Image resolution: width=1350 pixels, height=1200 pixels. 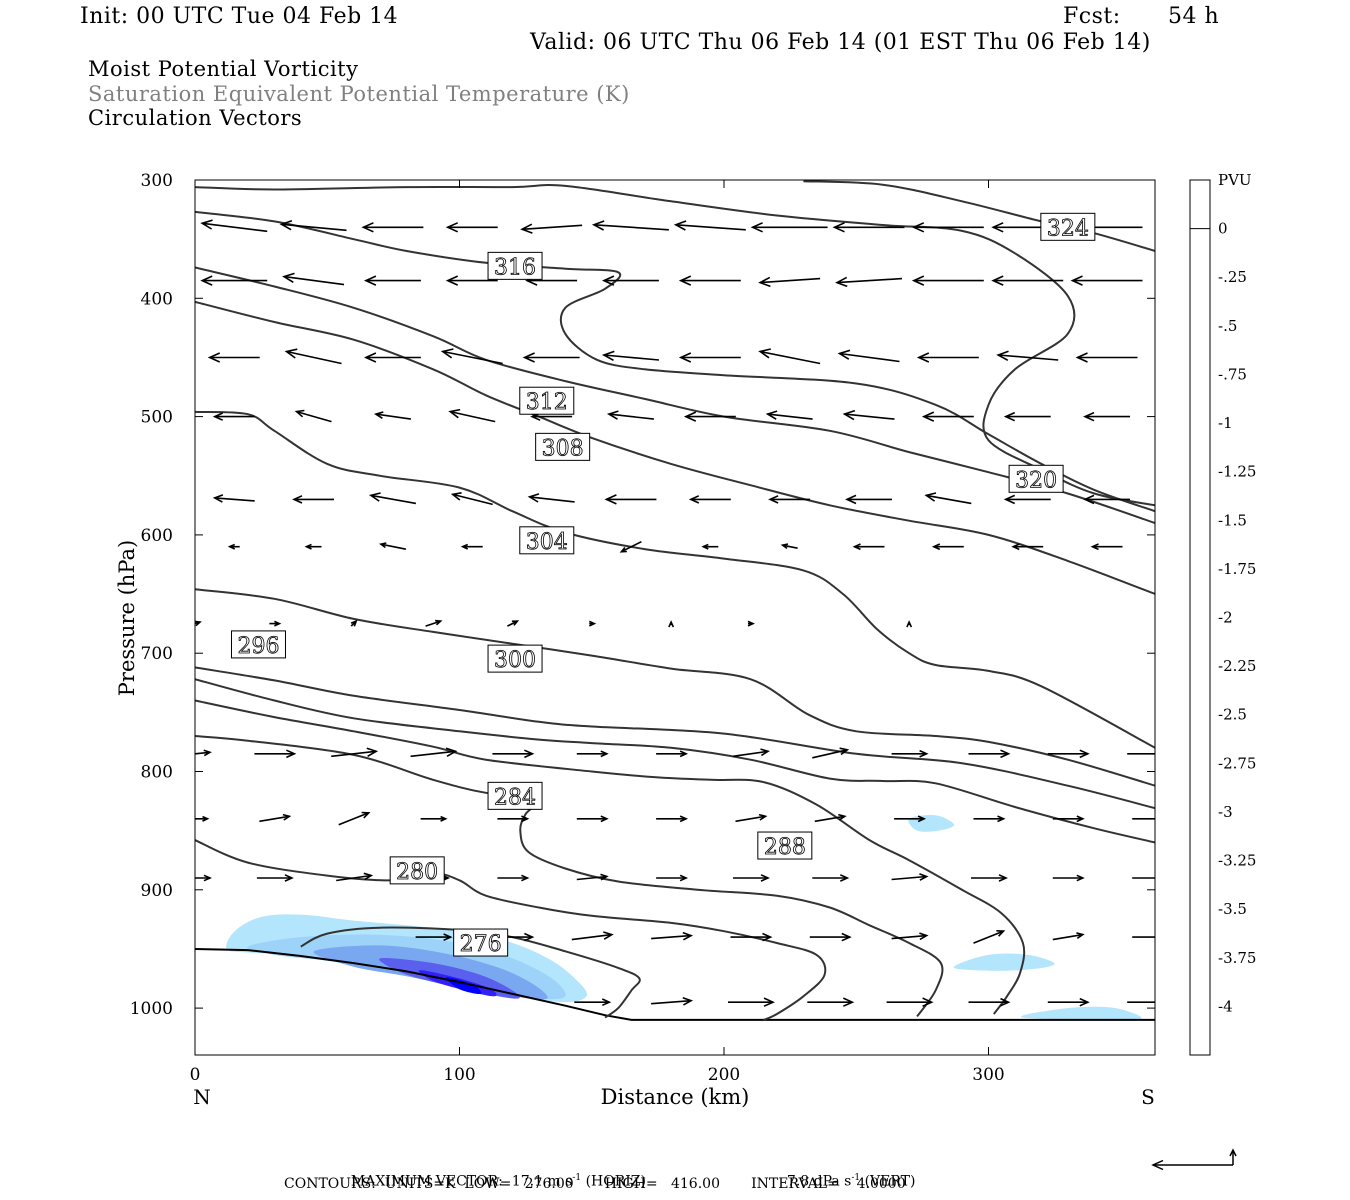 What do you see at coordinates (195, 118) in the screenshot?
I see `title-vectors: Circulation Vectors` at bounding box center [195, 118].